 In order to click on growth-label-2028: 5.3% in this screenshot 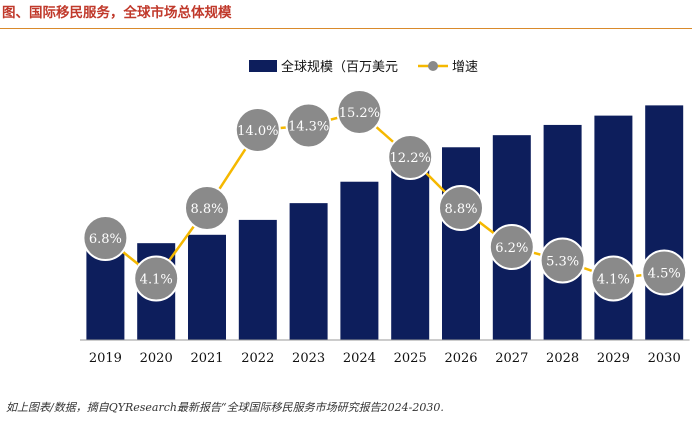, I will do `click(562, 262)`.